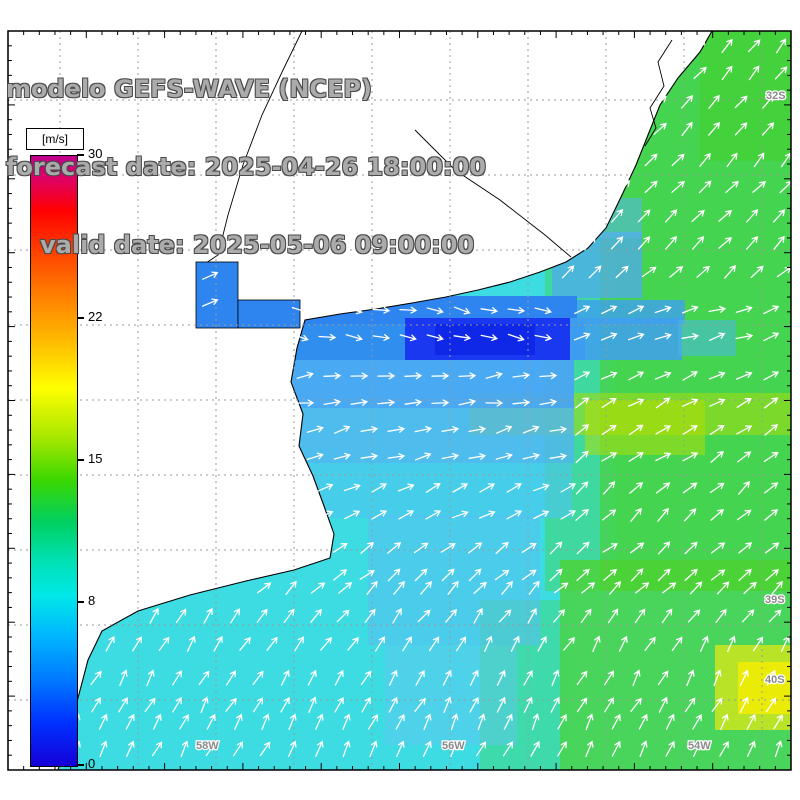  Describe the element at coordinates (92, 601) in the screenshot. I see `colorbar-tick-label: 8` at that location.